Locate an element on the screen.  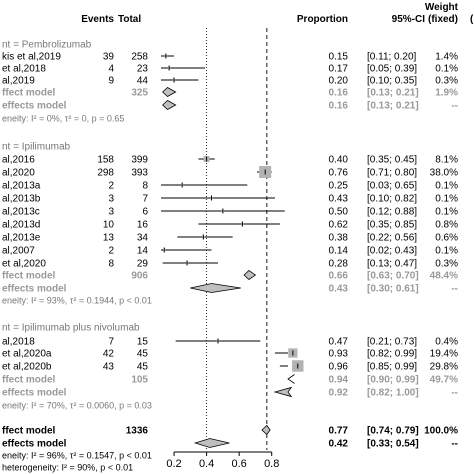
study-weight: 8.1% is located at coordinates (446, 160).